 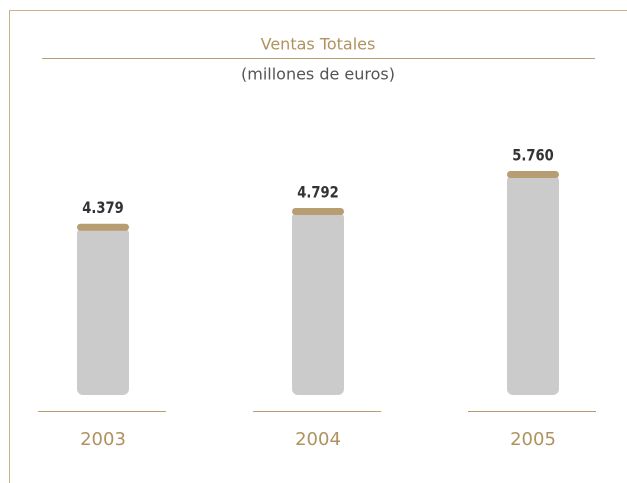 What do you see at coordinates (317, 192) in the screenshot?
I see `value-label: 4.792` at bounding box center [317, 192].